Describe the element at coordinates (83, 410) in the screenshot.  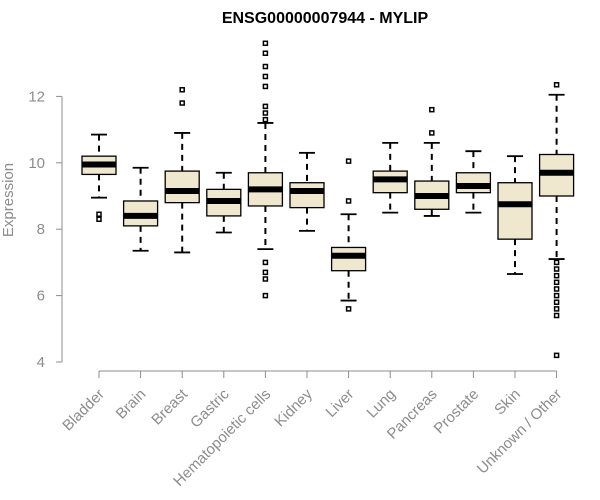
I see `x-tick-label: Bladder` at that location.